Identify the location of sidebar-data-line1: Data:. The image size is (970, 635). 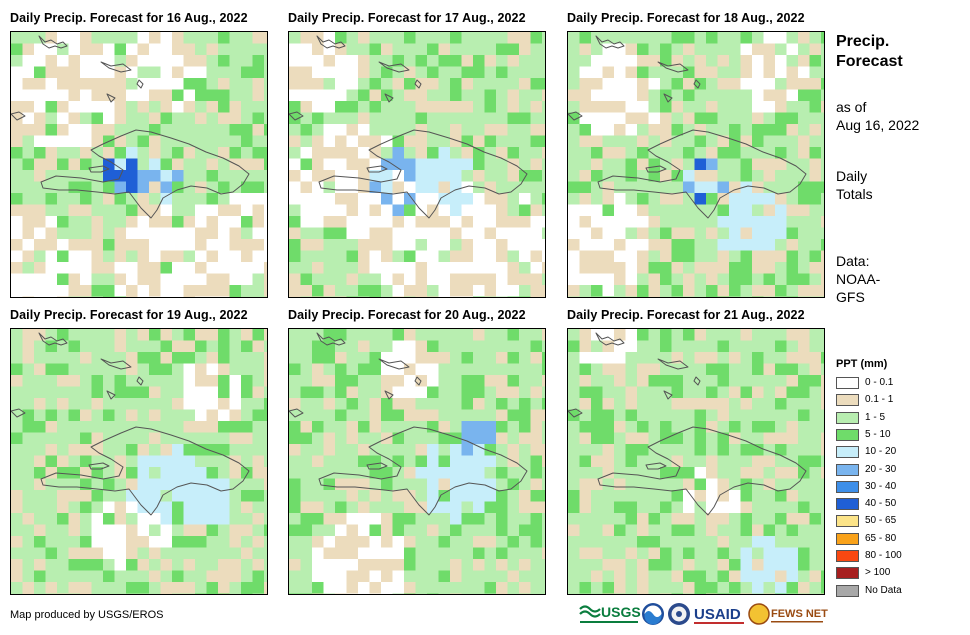
(853, 261).